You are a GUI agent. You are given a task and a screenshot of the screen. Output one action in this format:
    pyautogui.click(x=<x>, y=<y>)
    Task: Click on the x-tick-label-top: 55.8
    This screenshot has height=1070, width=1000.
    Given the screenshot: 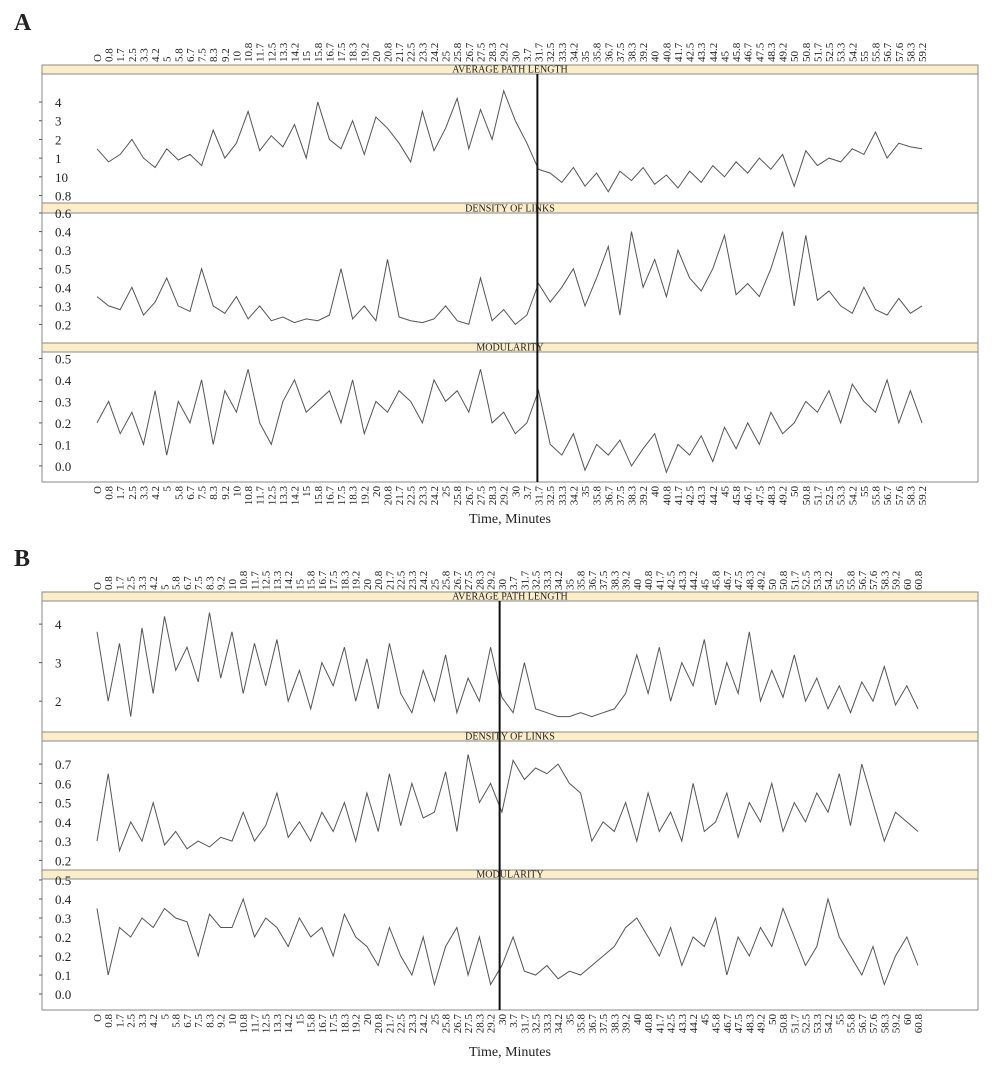 What is the action you would take?
    pyautogui.click(x=852, y=580)
    